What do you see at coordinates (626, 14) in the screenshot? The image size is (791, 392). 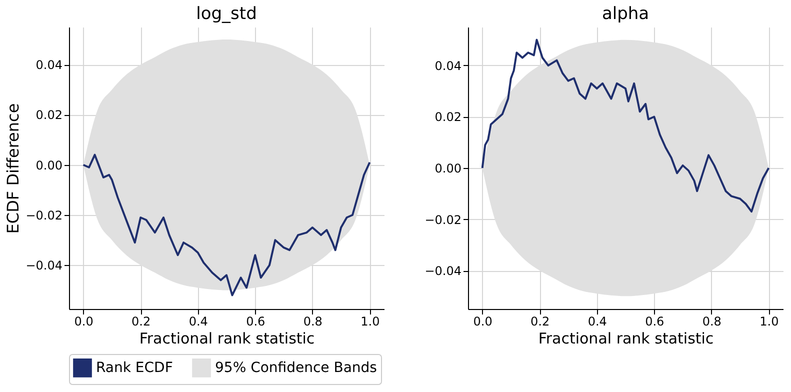 I see `chart-title: alpha` at bounding box center [626, 14].